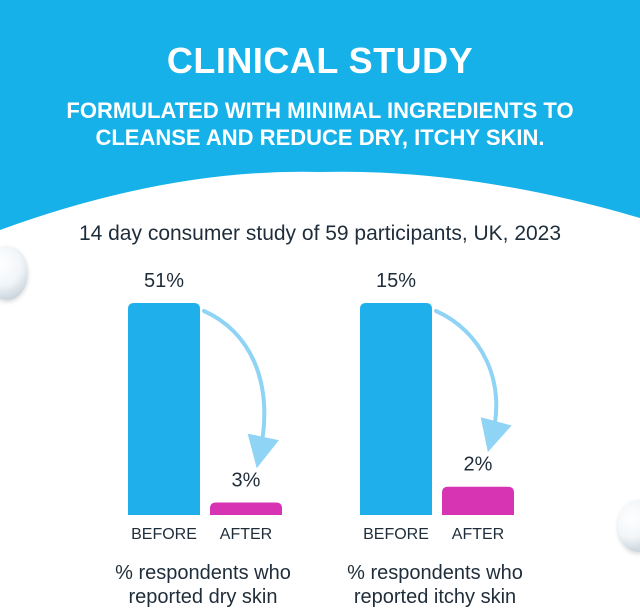  I want to click on data-label: 2%, so click(478, 465).